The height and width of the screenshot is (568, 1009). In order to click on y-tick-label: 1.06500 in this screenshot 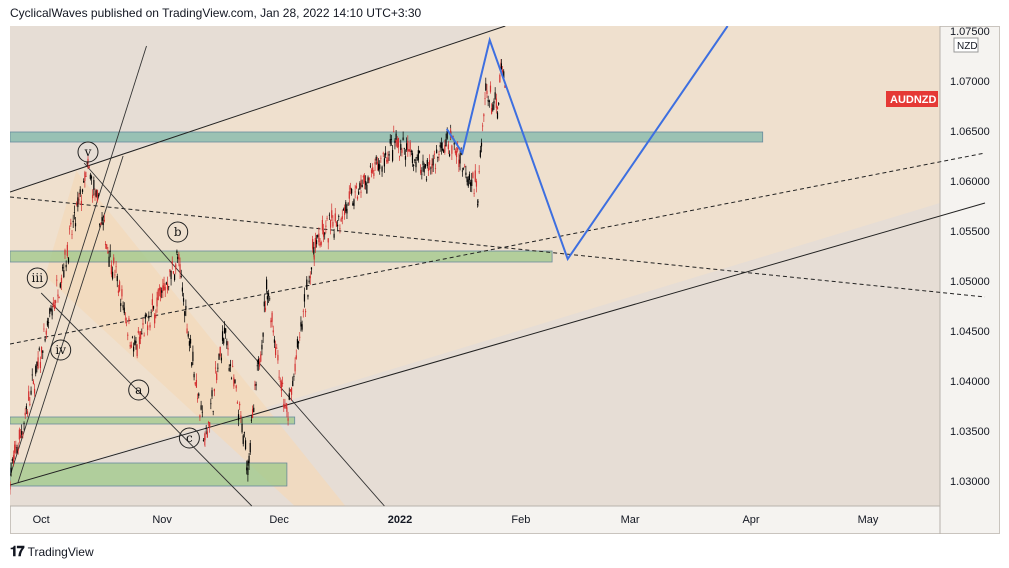, I will do `click(970, 132)`.